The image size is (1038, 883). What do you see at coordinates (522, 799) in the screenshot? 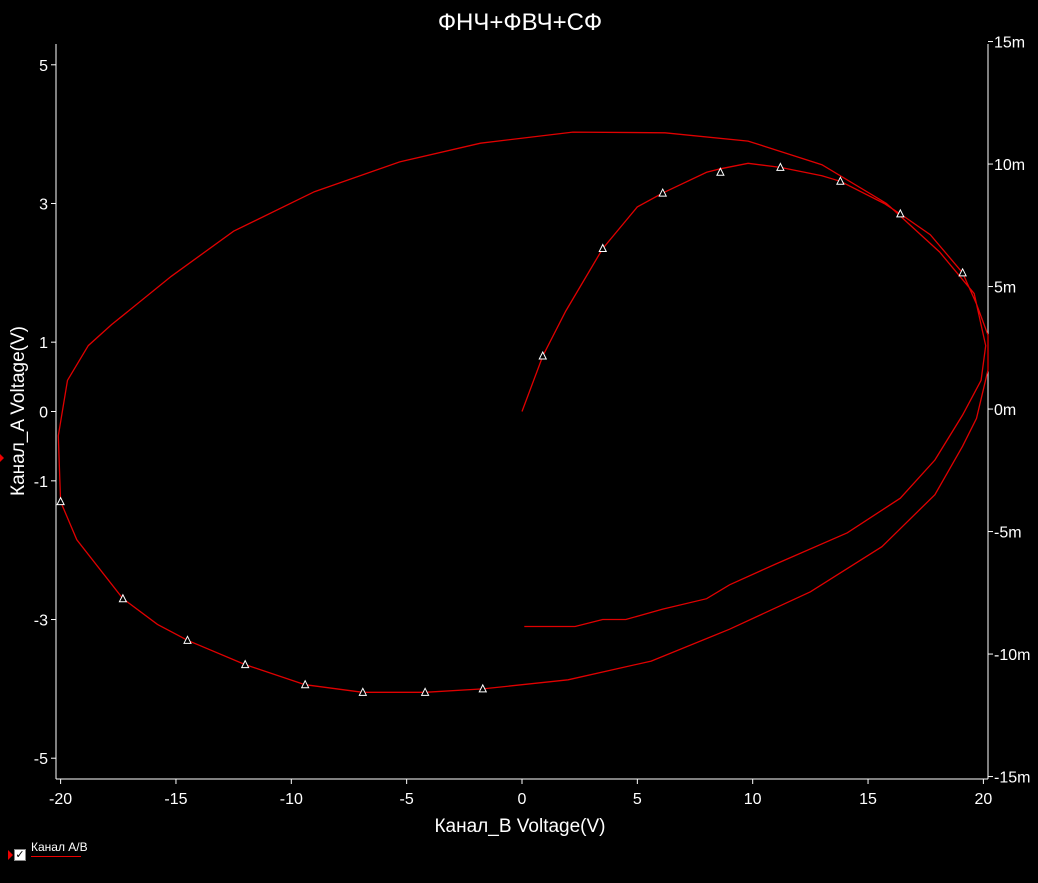
I see `x-tick-label: 0` at bounding box center [522, 799].